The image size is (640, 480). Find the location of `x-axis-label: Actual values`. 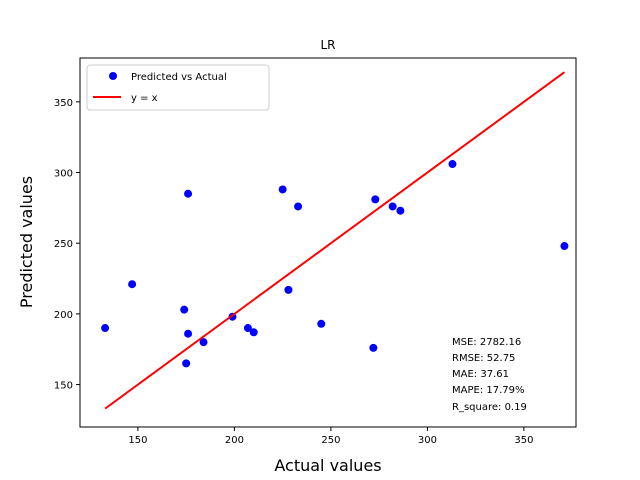

x-axis-label: Actual values is located at coordinates (327, 465).